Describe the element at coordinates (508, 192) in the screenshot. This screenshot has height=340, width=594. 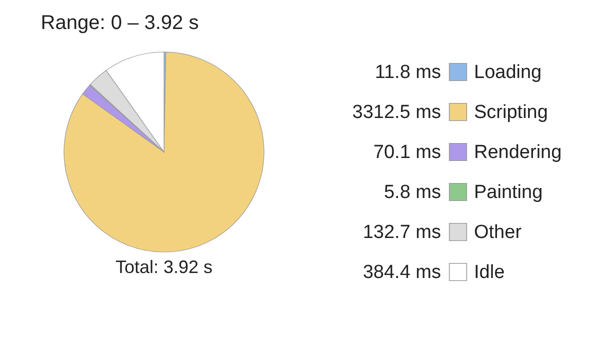
I see `legend-label: Painting` at that location.